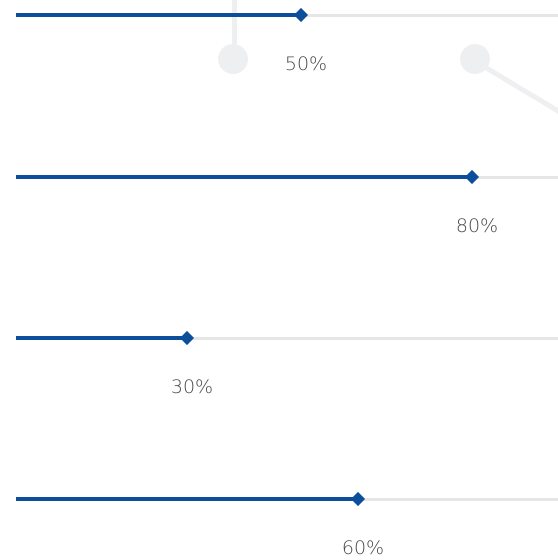  Describe the element at coordinates (306, 64) in the screenshot. I see `slider-value-label: 50%` at that location.